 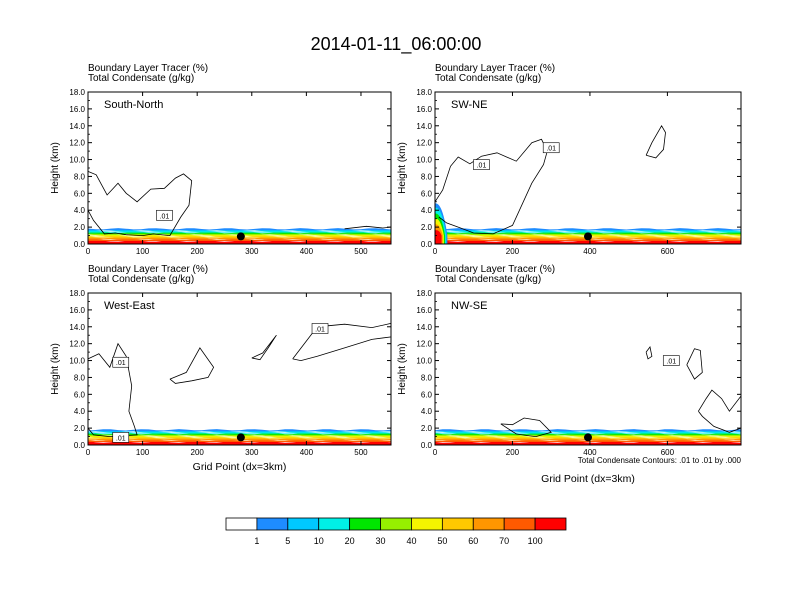 What do you see at coordinates (256, 541) in the screenshot?
I see `colorbar-label: 1` at bounding box center [256, 541].